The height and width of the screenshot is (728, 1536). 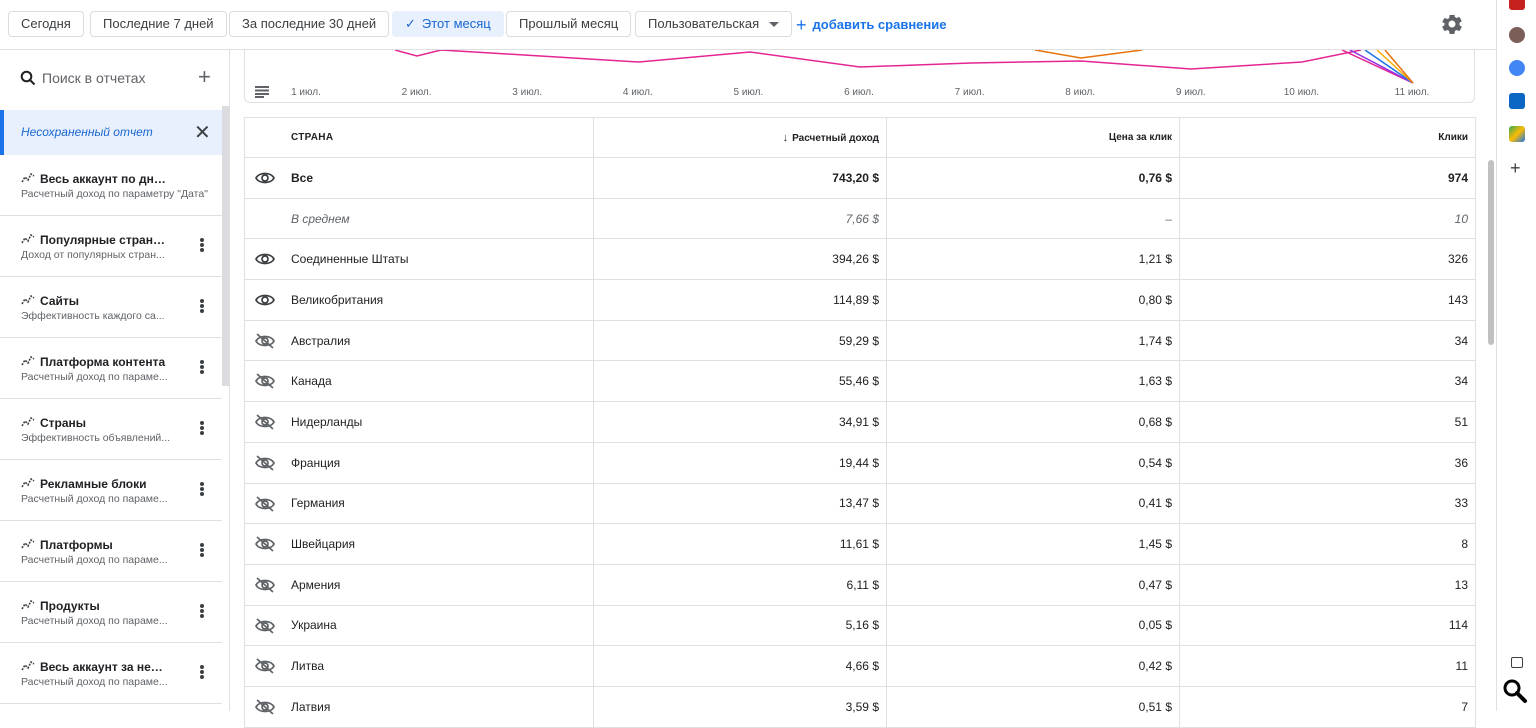 I want to click on unsaved-report-label: Несохраненный отчет, so click(x=87, y=132).